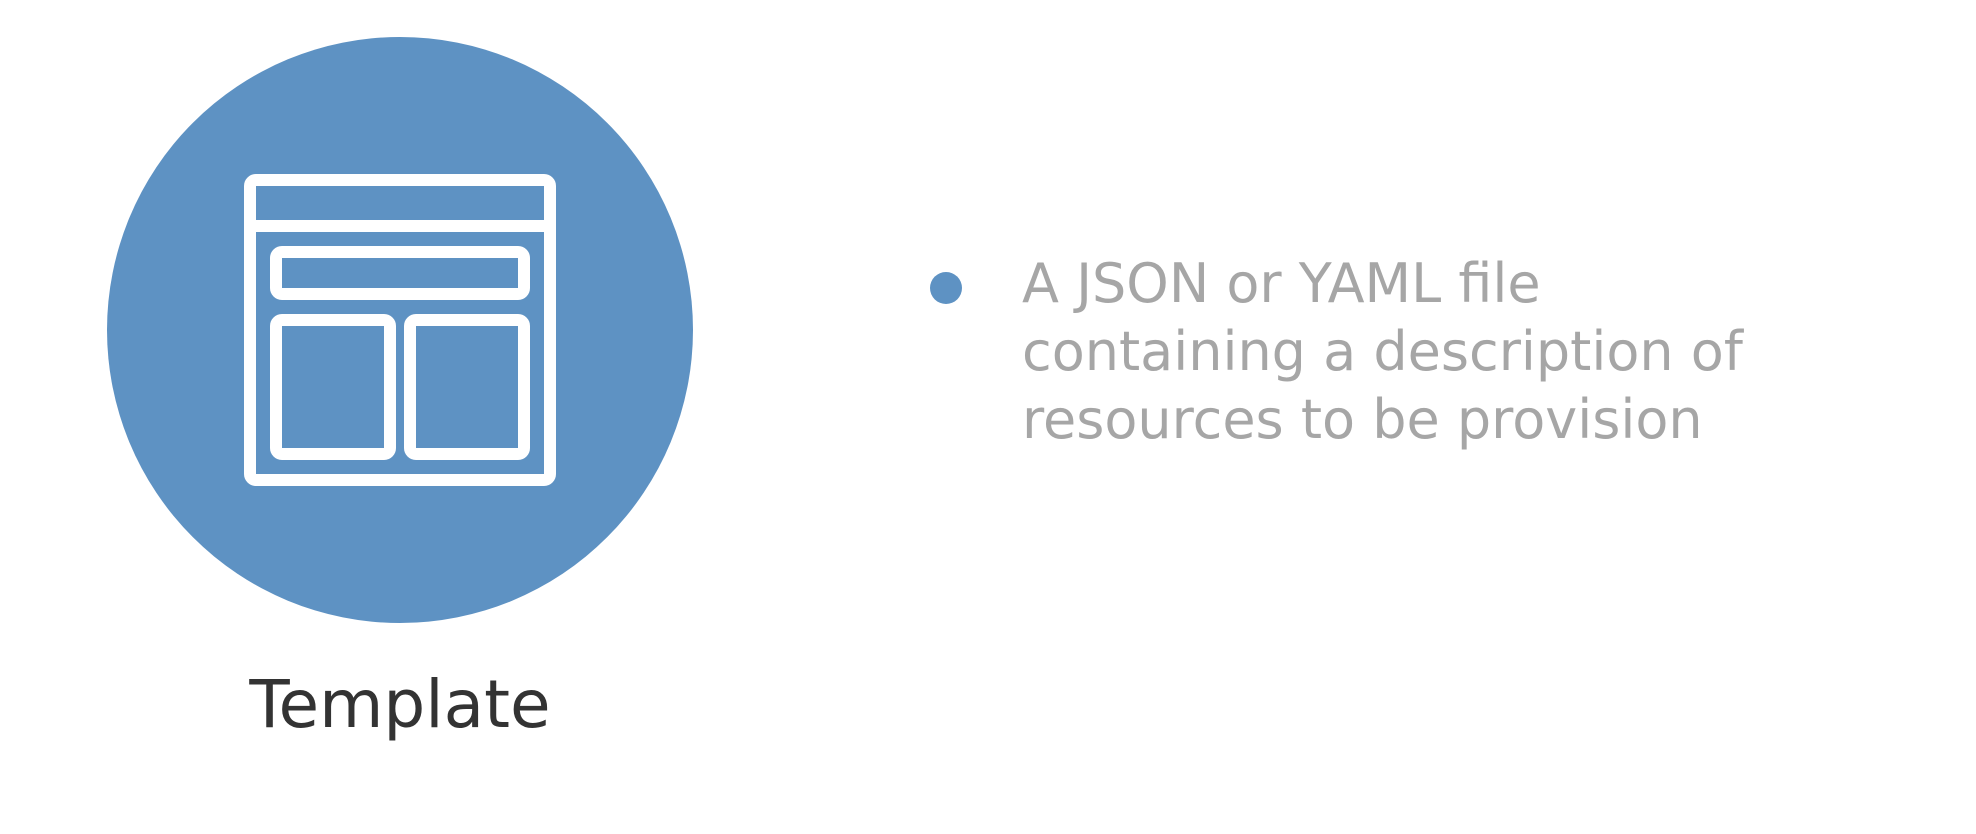  I want to click on template-layout-icon, so click(400, 330).